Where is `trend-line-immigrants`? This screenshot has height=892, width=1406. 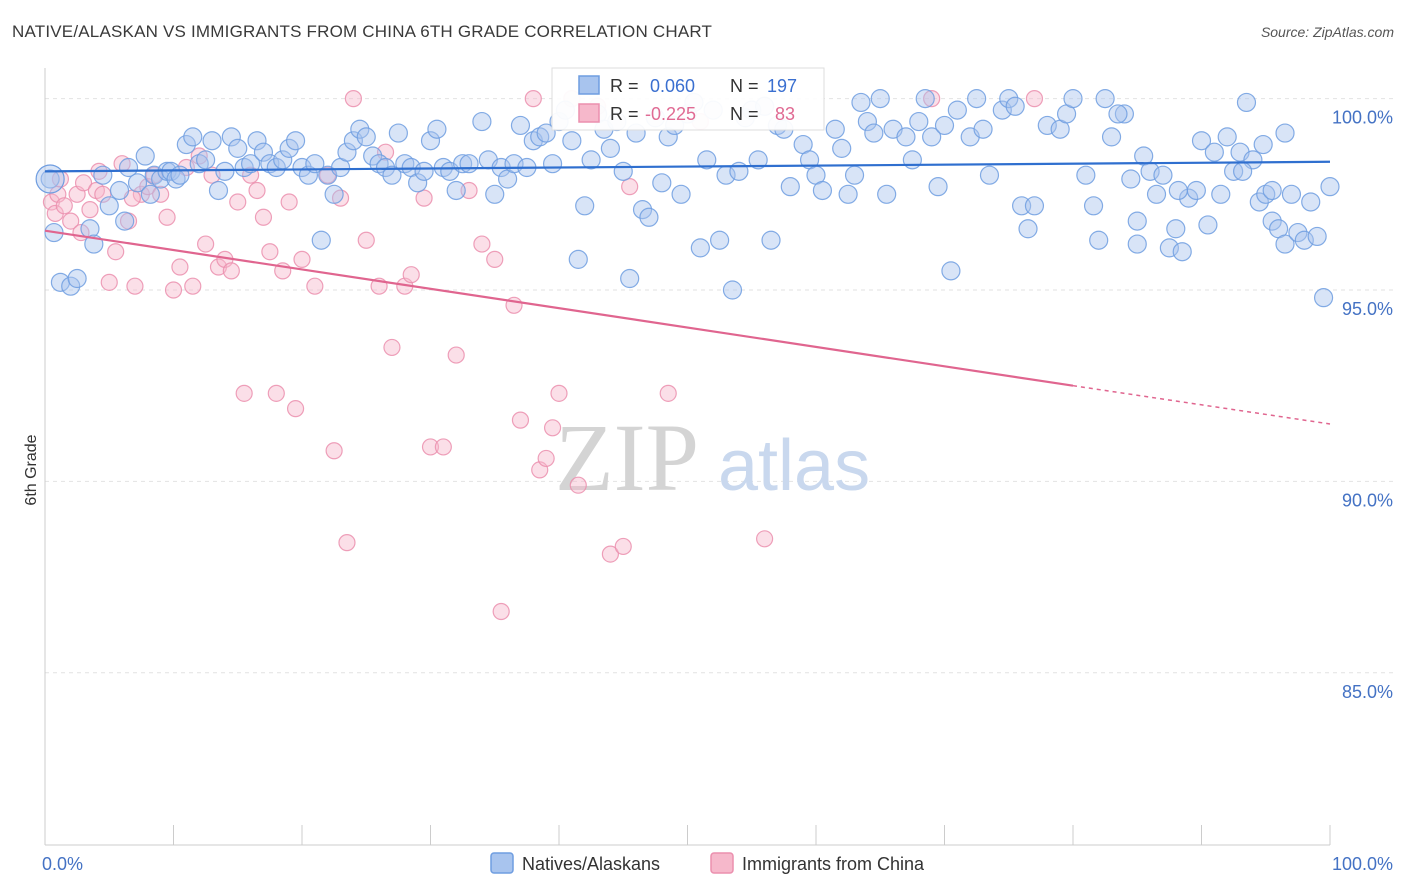 trend-line-immigrants is located at coordinates (559, 308).